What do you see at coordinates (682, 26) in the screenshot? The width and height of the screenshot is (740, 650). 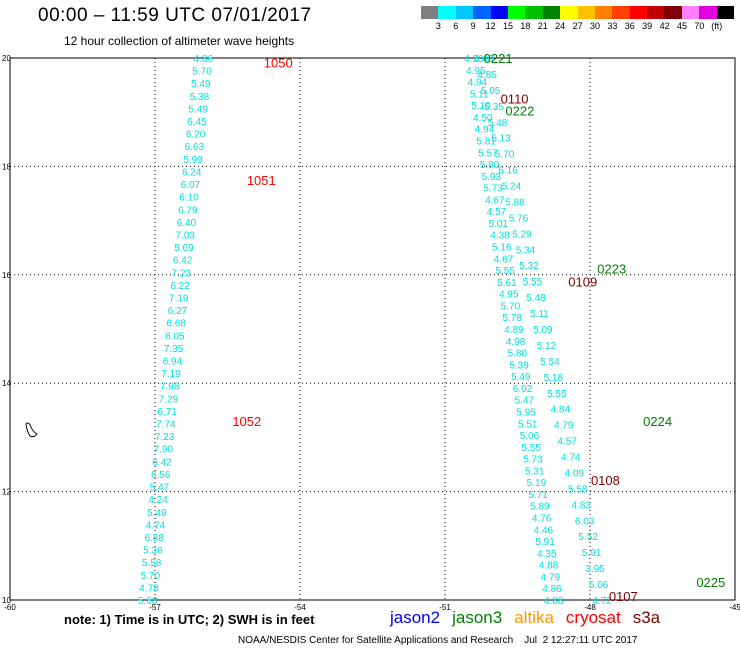 I see `color-scale-label: 45` at bounding box center [682, 26].